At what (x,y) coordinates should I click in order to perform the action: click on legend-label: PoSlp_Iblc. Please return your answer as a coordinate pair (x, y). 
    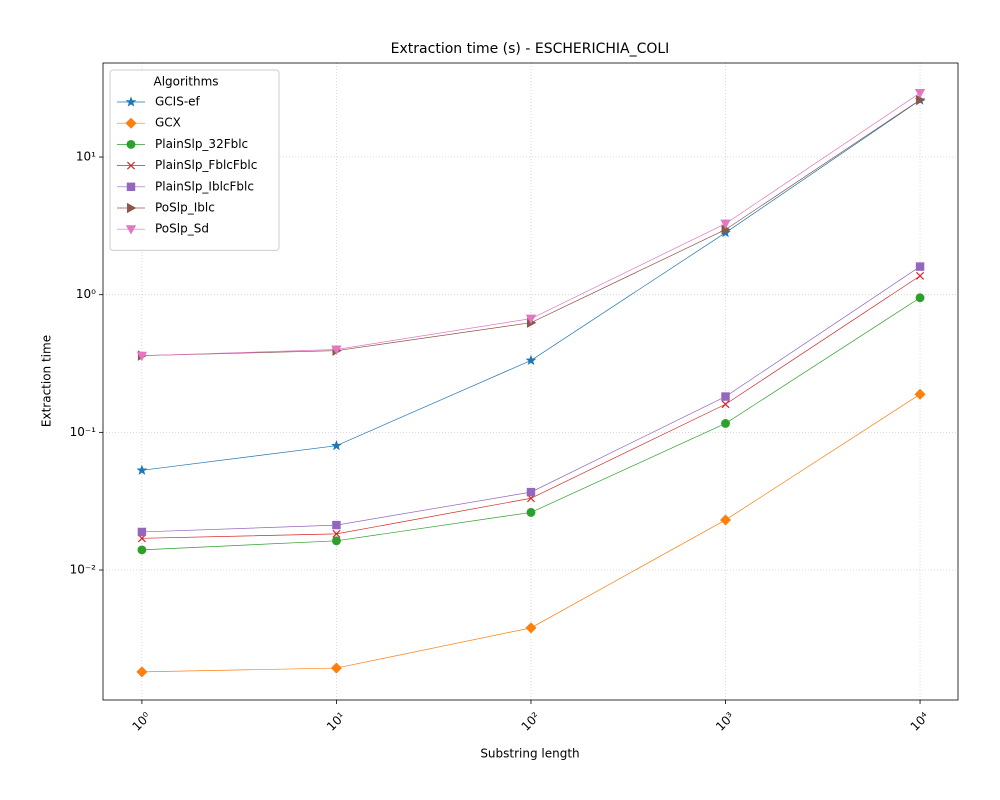
    Looking at the image, I should click on (185, 208).